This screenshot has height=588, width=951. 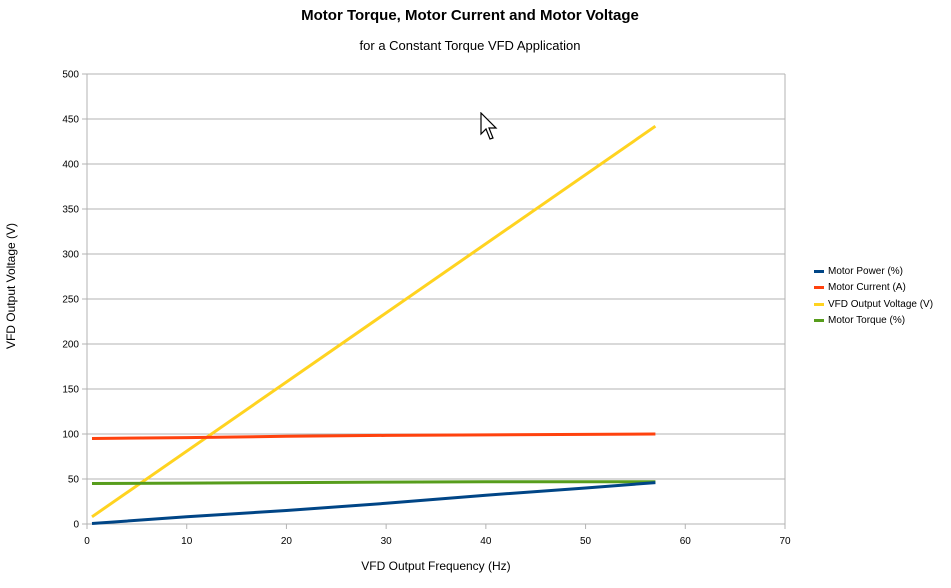 What do you see at coordinates (70, 210) in the screenshot?
I see `y-tick-label: 350` at bounding box center [70, 210].